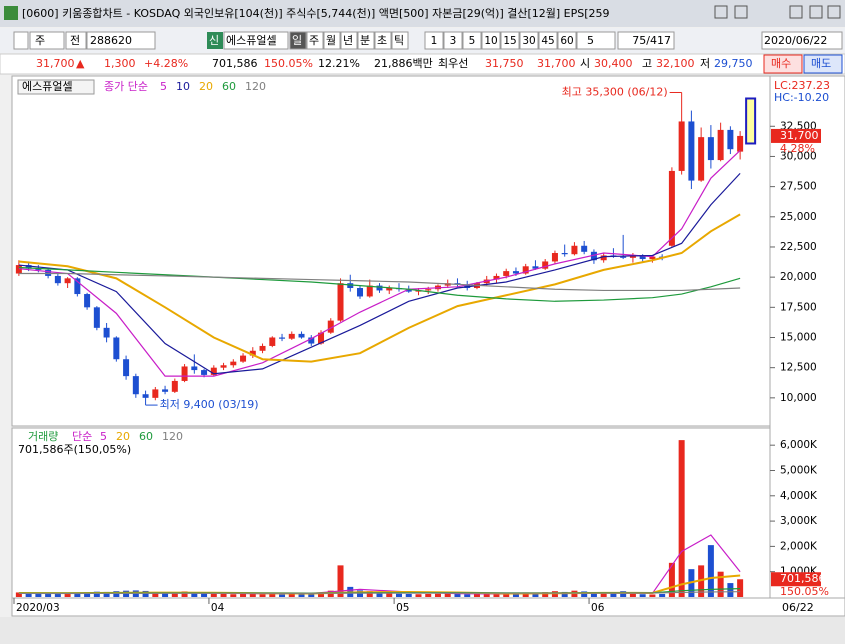 This screenshot has height=644, width=845. What do you see at coordinates (121, 40) in the screenshot?
I see `code-input` at bounding box center [121, 40].